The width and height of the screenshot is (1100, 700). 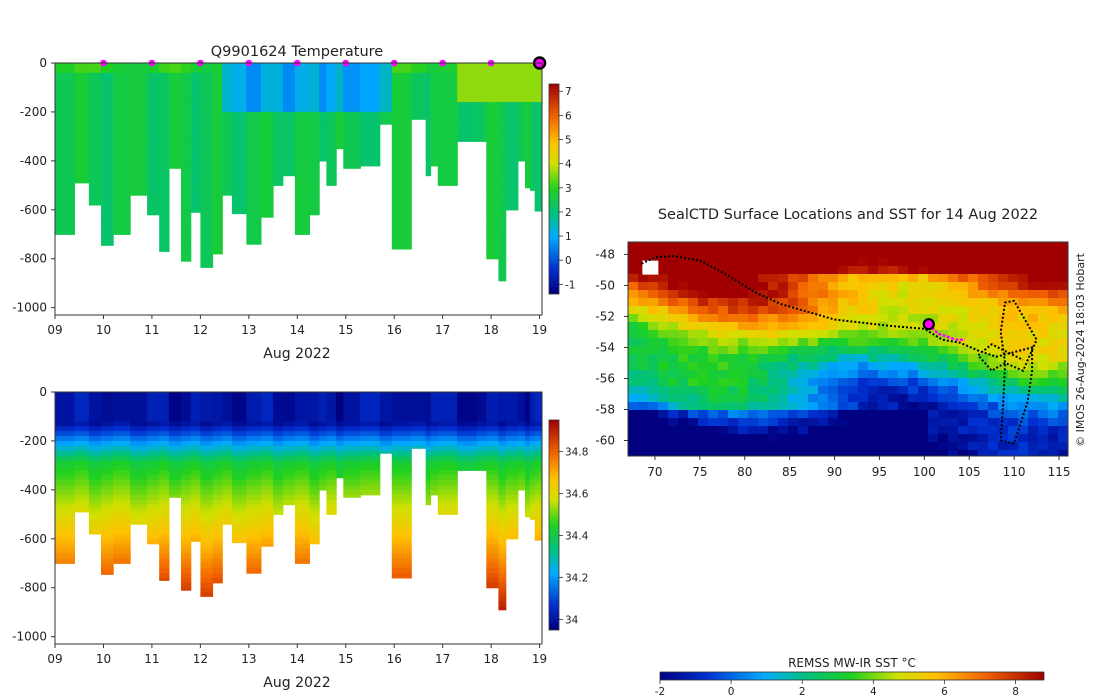 What do you see at coordinates (29, 308) in the screenshot?
I see `y-tick-label: -1000` at bounding box center [29, 308].